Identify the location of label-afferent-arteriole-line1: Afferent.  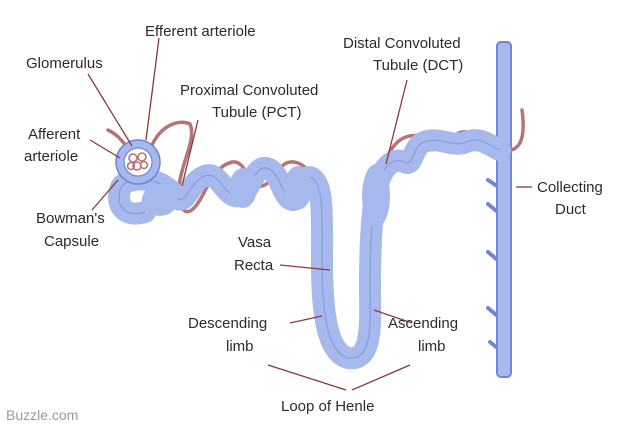
(54, 134).